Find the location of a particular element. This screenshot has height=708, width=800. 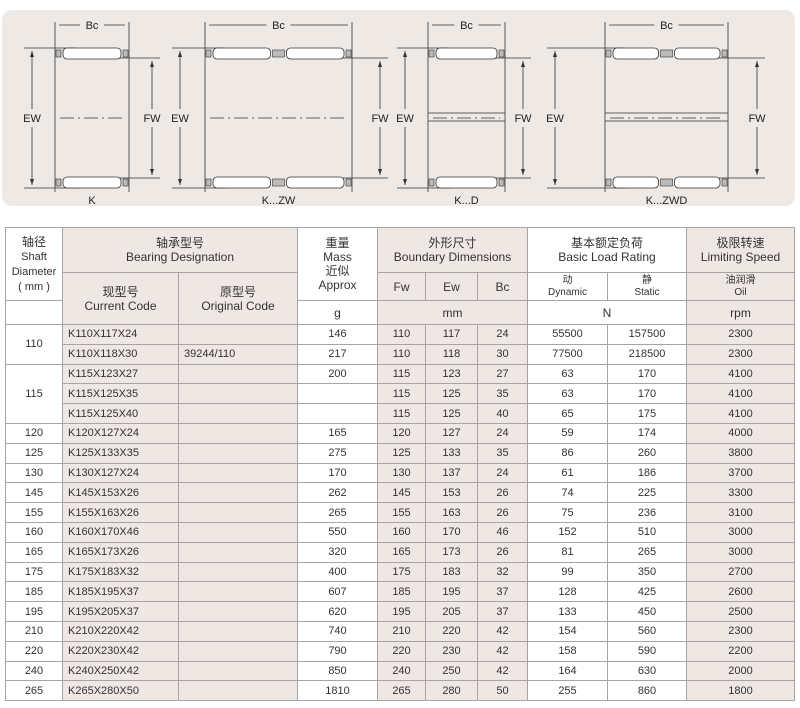

dynamic-load-cell: 55500 is located at coordinates (567, 334).